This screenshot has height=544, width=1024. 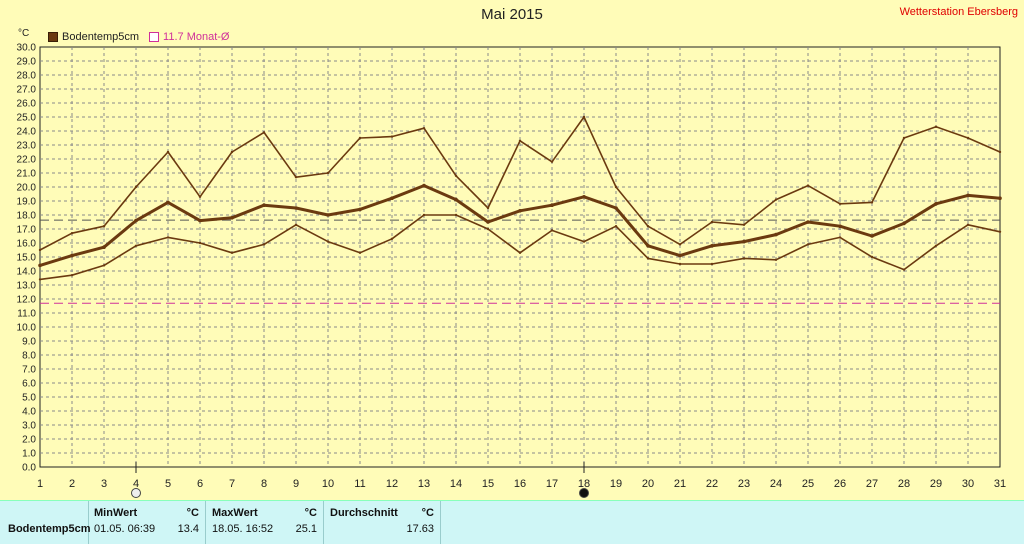 I want to click on x-tick-label: 15, so click(x=488, y=484).